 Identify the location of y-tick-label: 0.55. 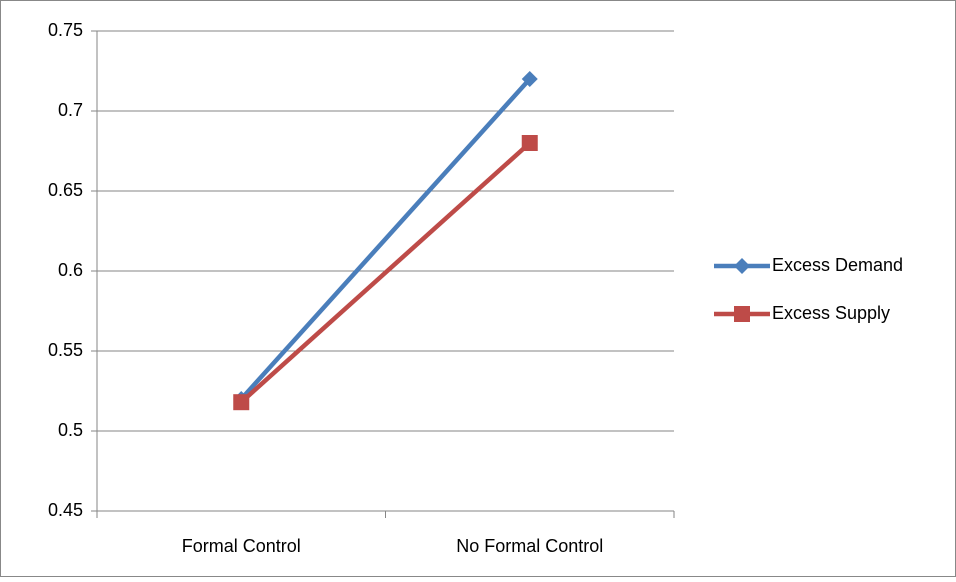
(65, 350).